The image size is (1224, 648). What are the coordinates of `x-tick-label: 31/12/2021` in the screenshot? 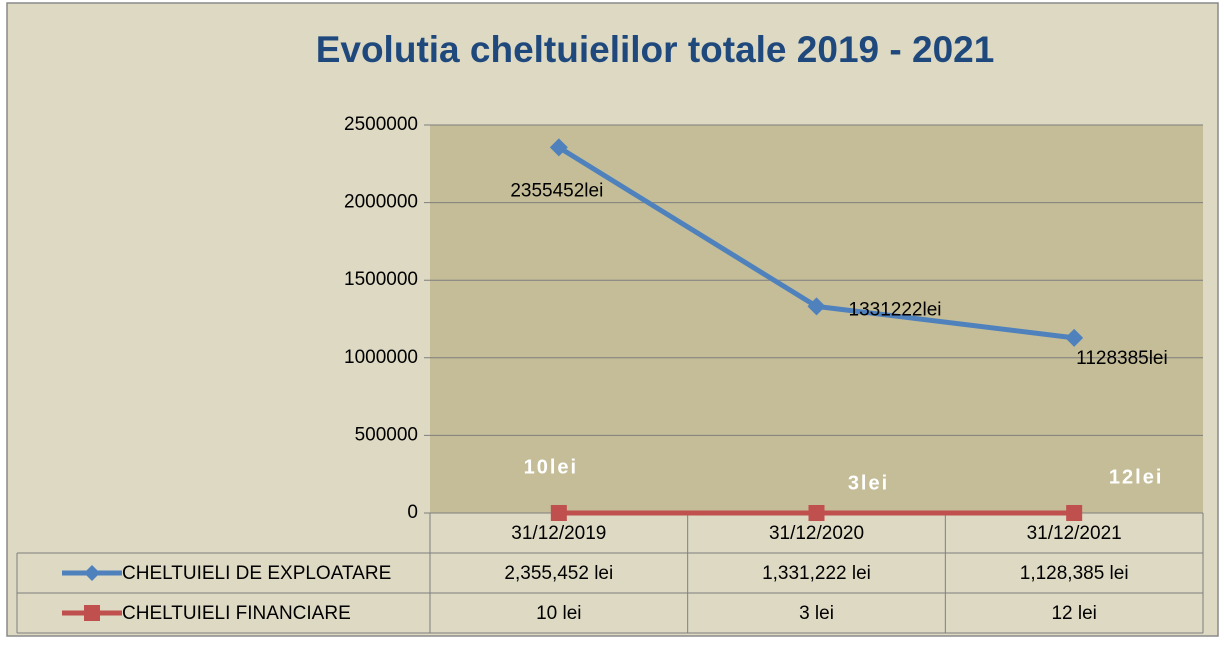 It's located at (1074, 533).